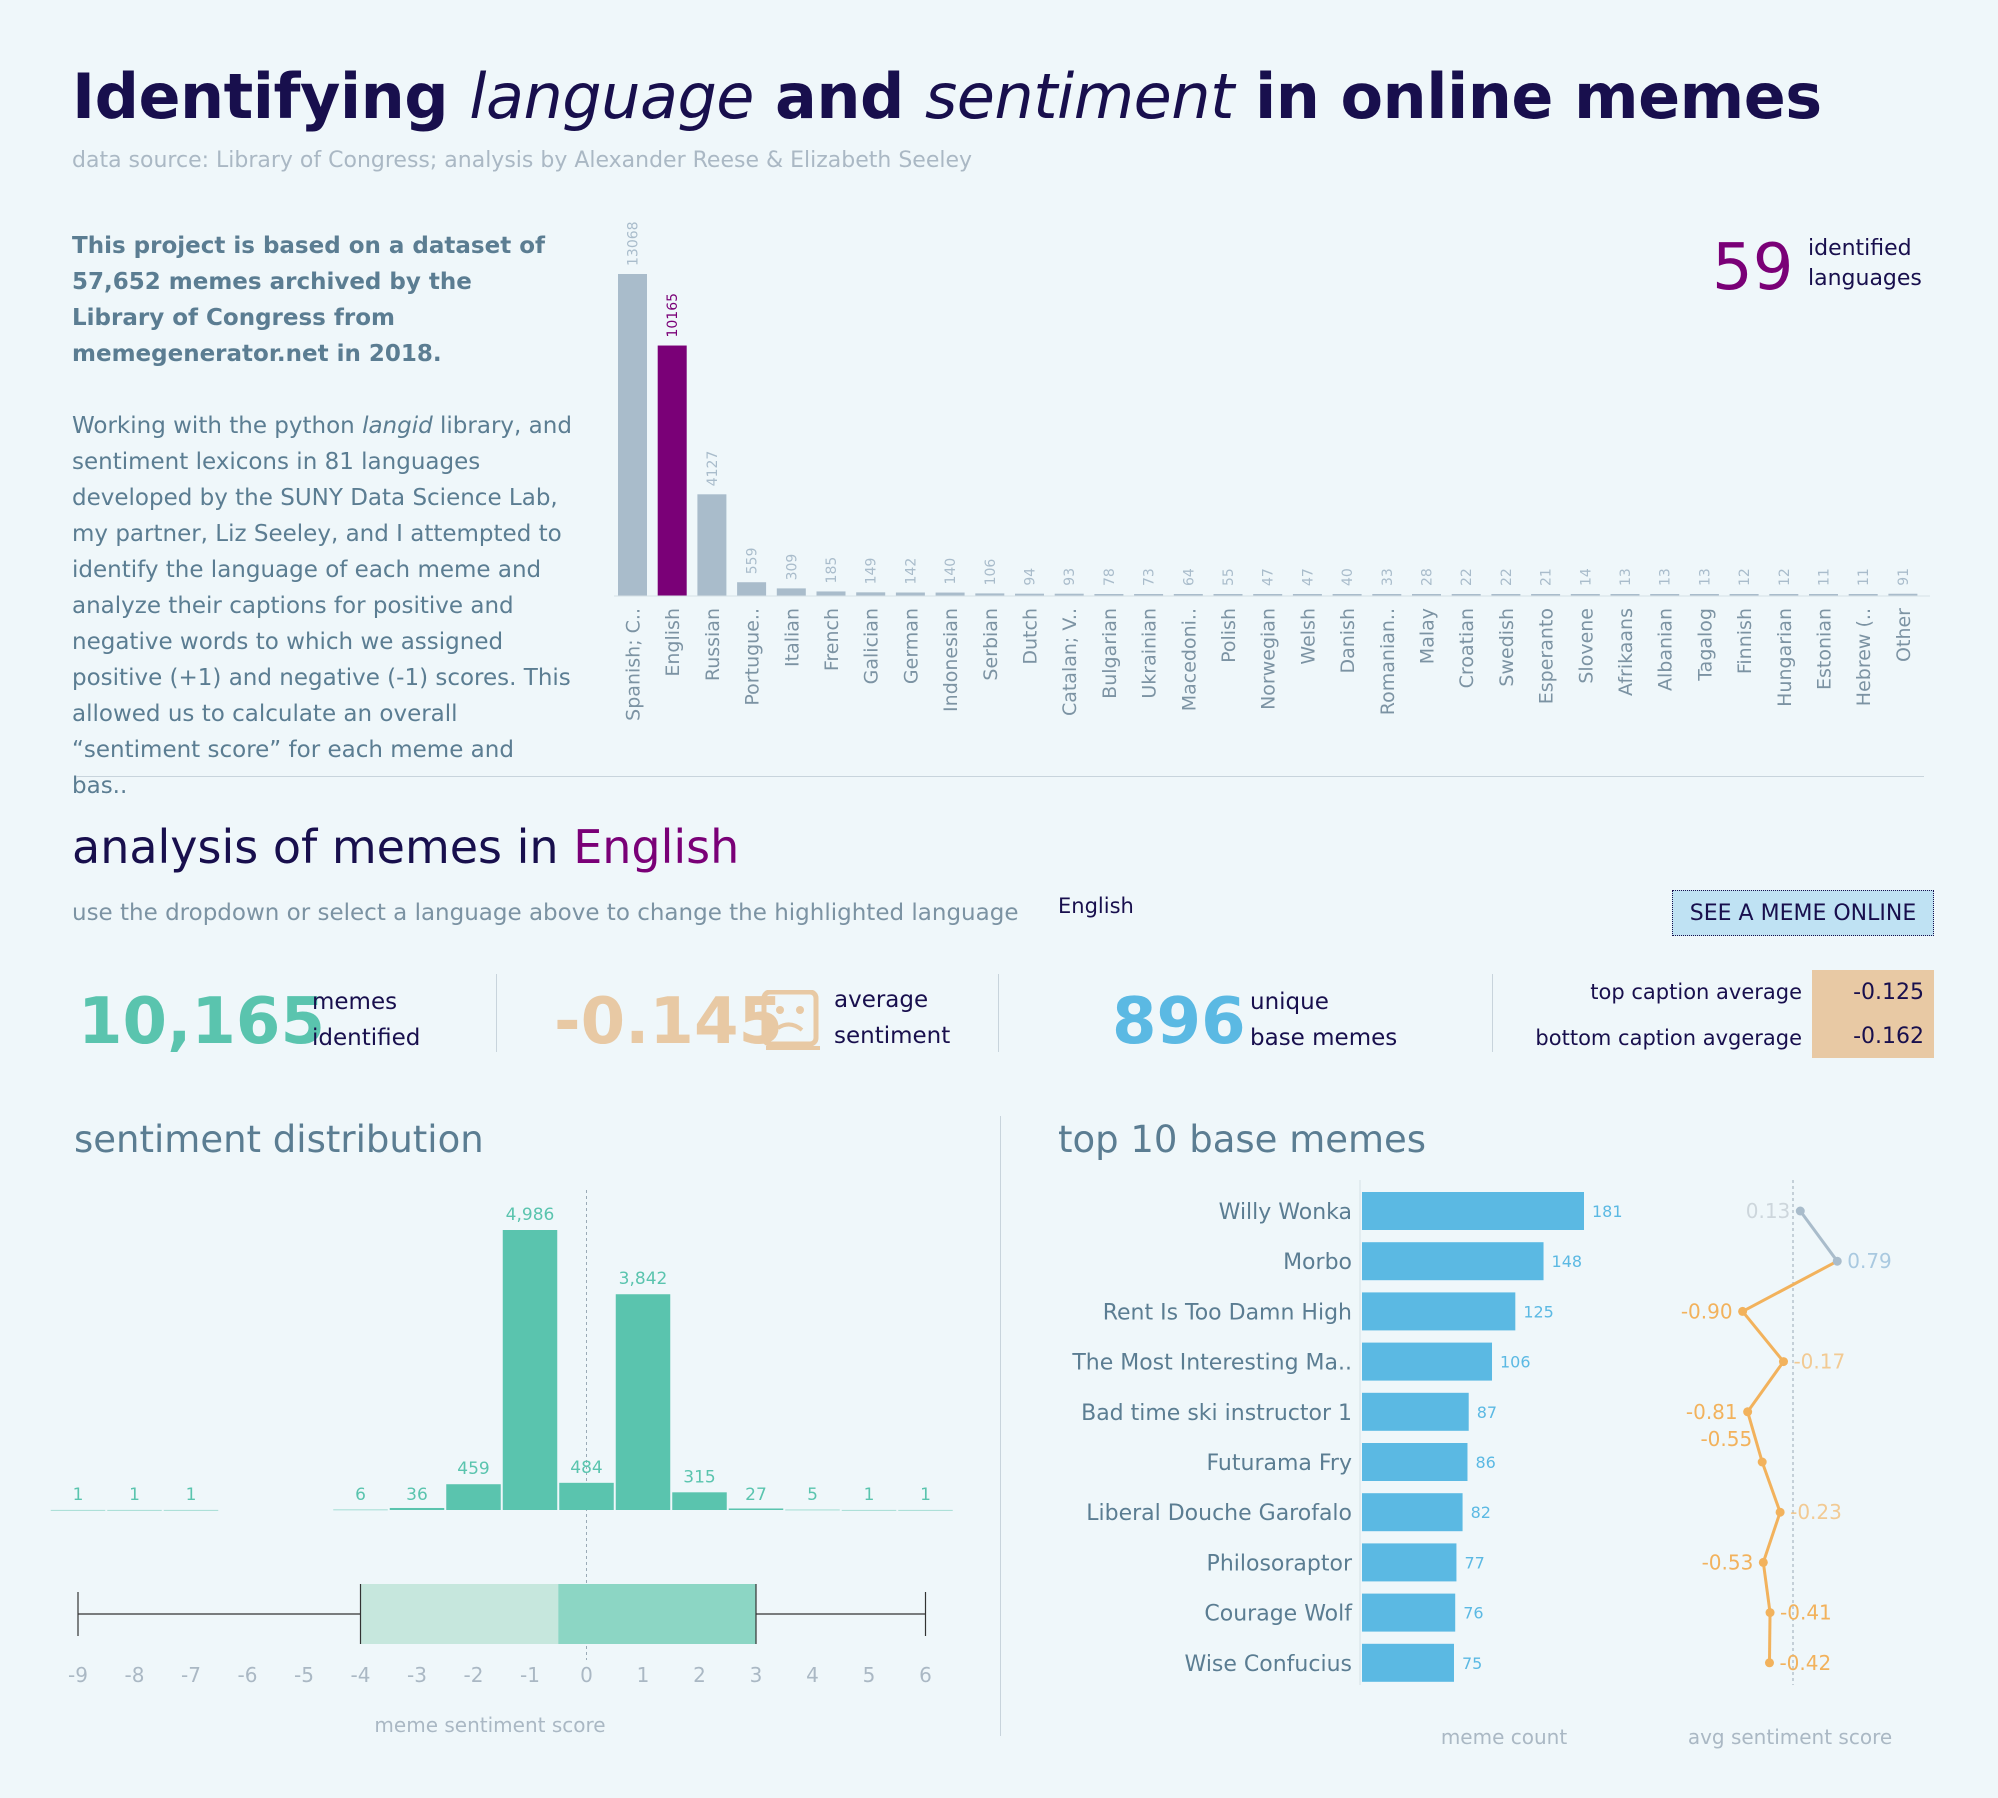 This screenshot has width=1998, height=1798. What do you see at coordinates (1308, 636) in the screenshot?
I see `lang-category-label: Welsh` at bounding box center [1308, 636].